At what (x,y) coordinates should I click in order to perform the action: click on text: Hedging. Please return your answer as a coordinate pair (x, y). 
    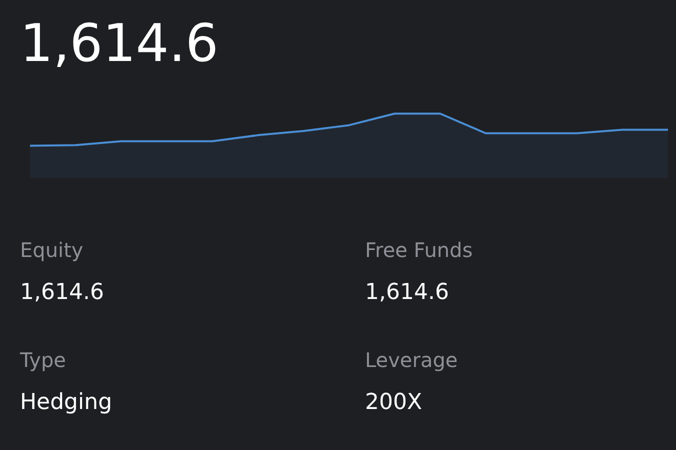
    Looking at the image, I should click on (66, 403).